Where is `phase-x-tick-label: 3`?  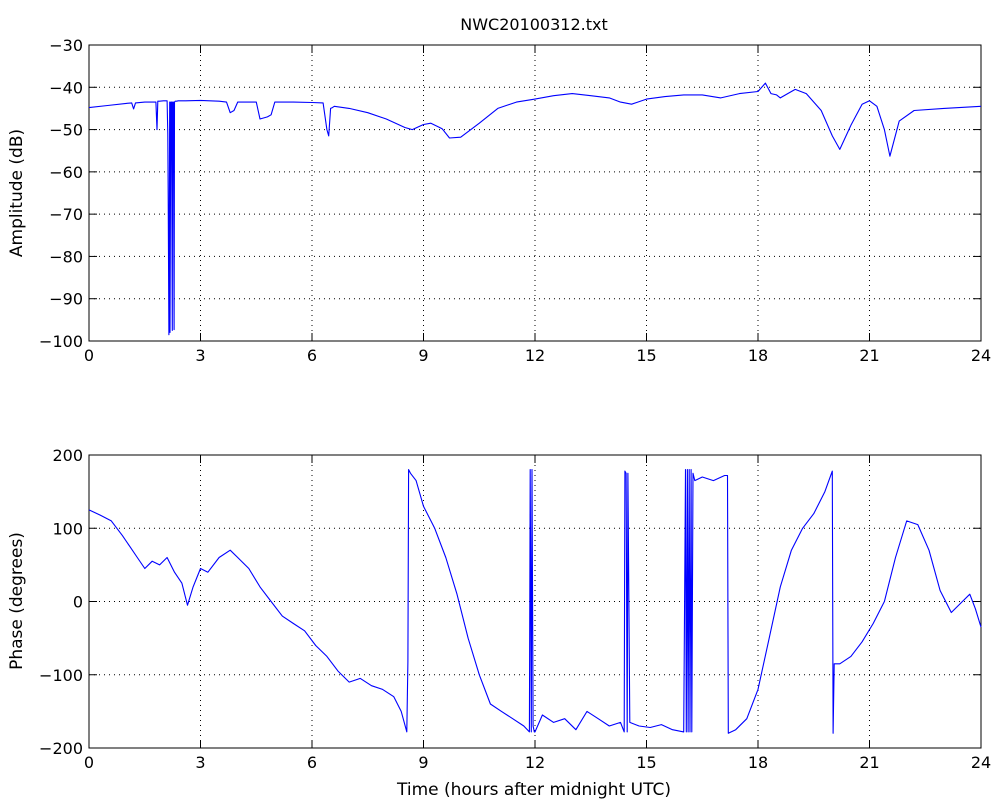 phase-x-tick-label: 3 is located at coordinates (200, 762).